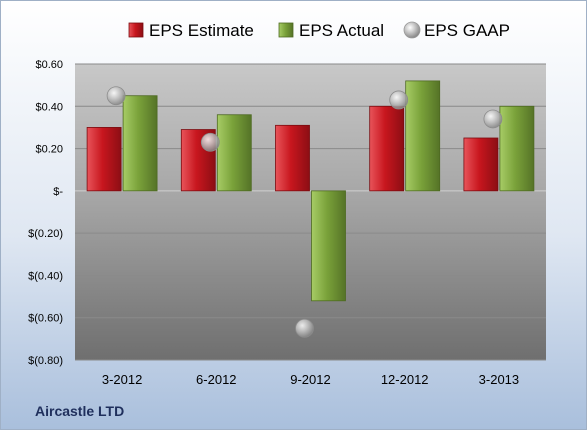  Describe the element at coordinates (80, 411) in the screenshot. I see `company-name: Aircastle LTD` at that location.